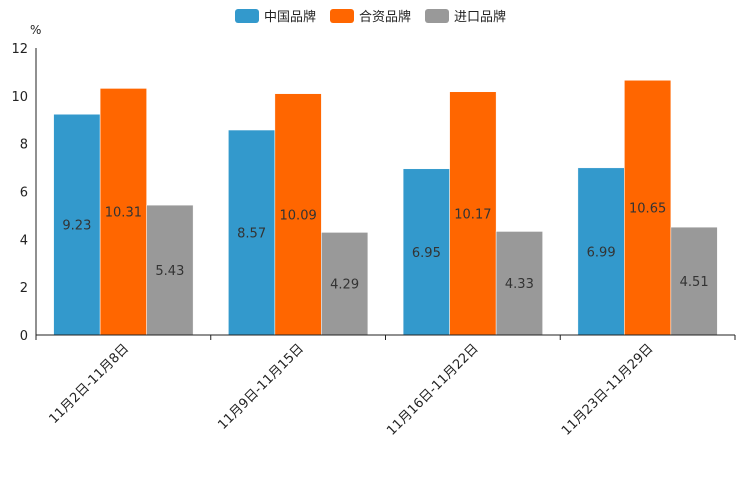 This screenshot has height=496, width=744. I want to click on x-category-label: 11月9日-11月15日, so click(261, 387).